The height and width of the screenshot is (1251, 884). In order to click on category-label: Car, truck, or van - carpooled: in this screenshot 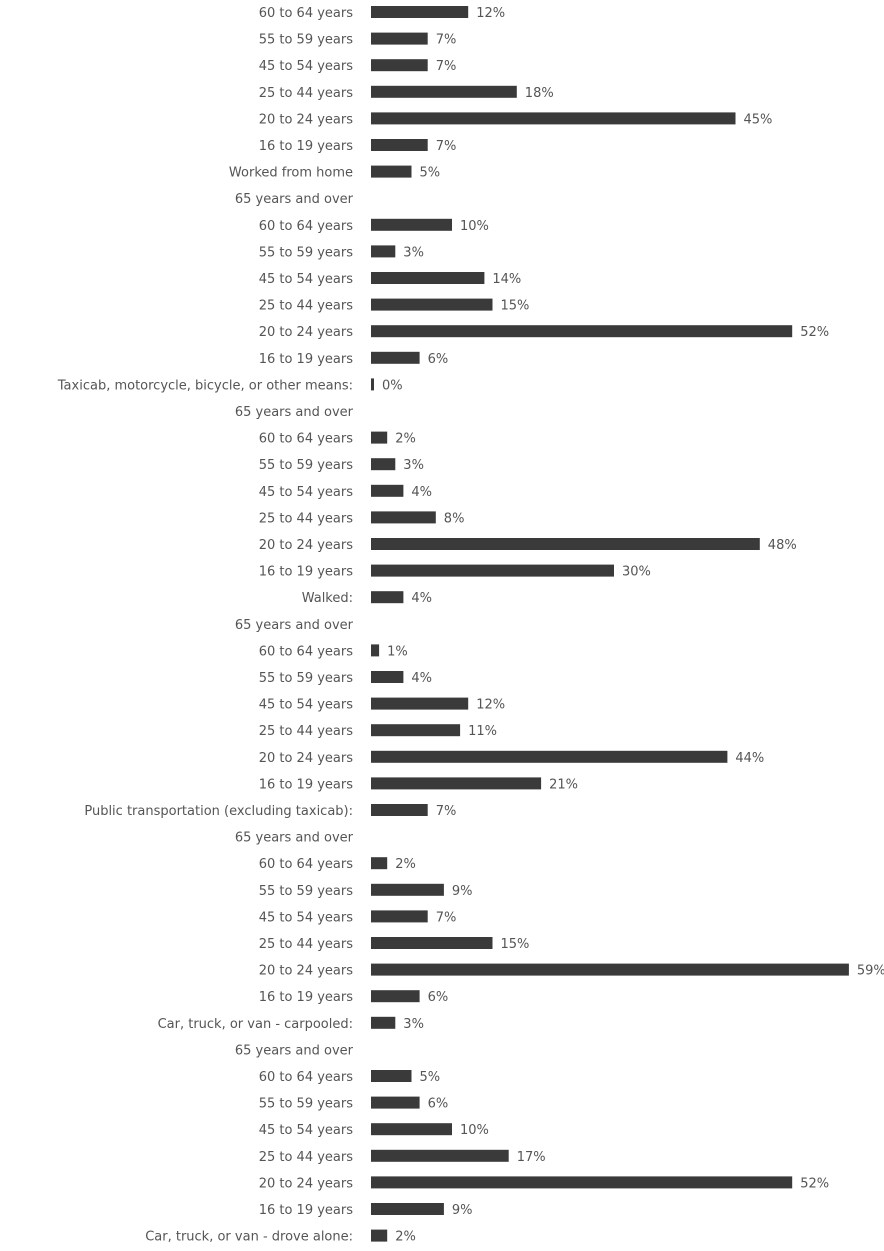, I will do `click(255, 1024)`.